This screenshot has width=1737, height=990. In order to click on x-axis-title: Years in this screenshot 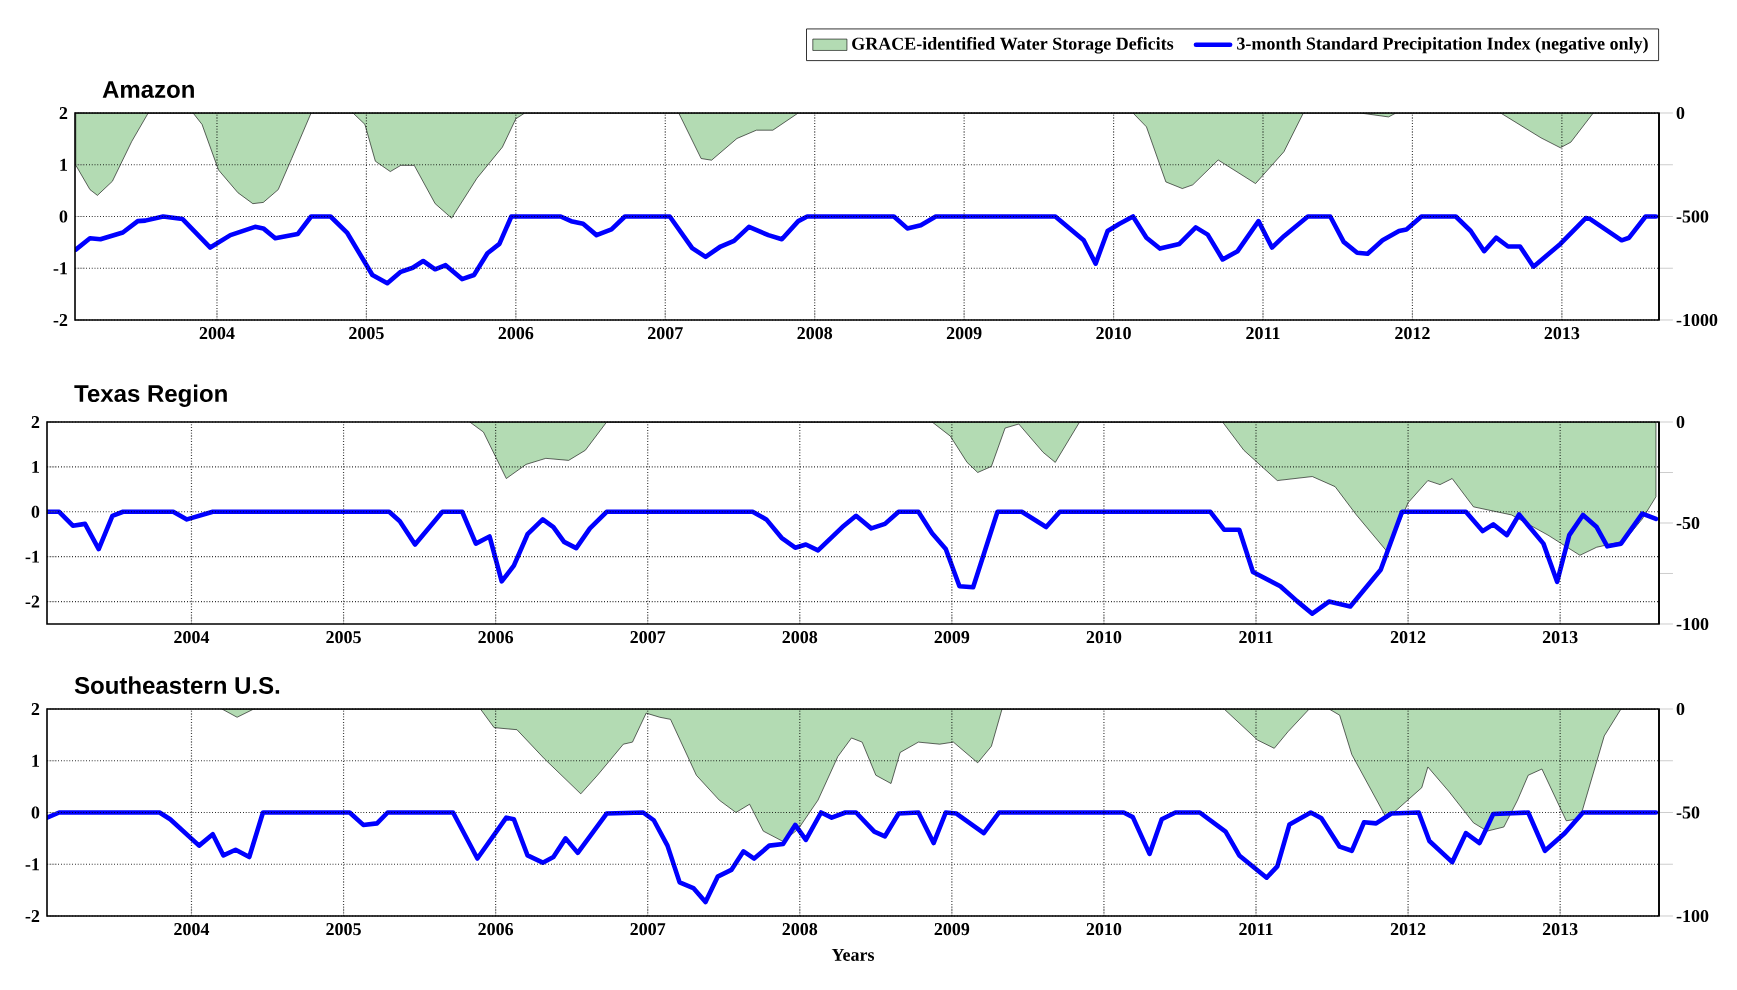, I will do `click(853, 954)`.